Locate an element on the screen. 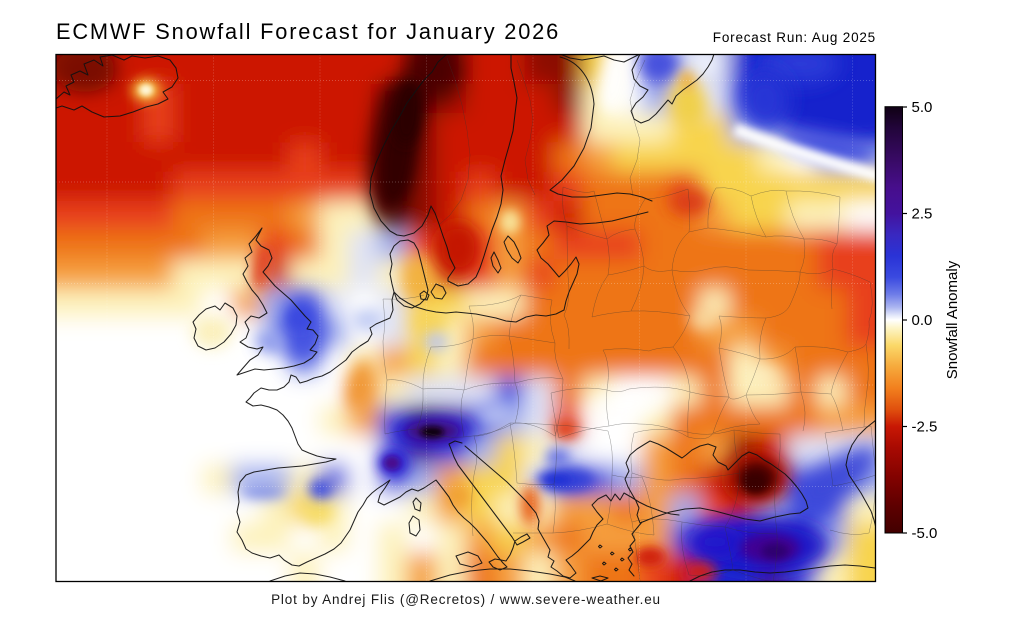 This screenshot has height=644, width=1024. svg-text: 2.5 is located at coordinates (922, 214).